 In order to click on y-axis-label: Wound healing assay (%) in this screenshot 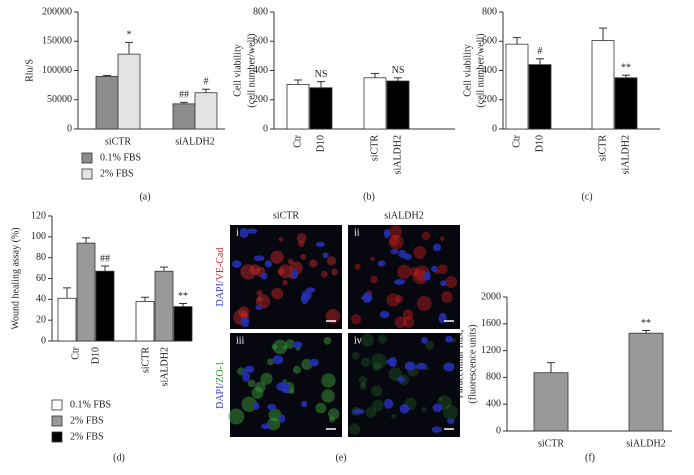, I will do `click(15, 278)`.